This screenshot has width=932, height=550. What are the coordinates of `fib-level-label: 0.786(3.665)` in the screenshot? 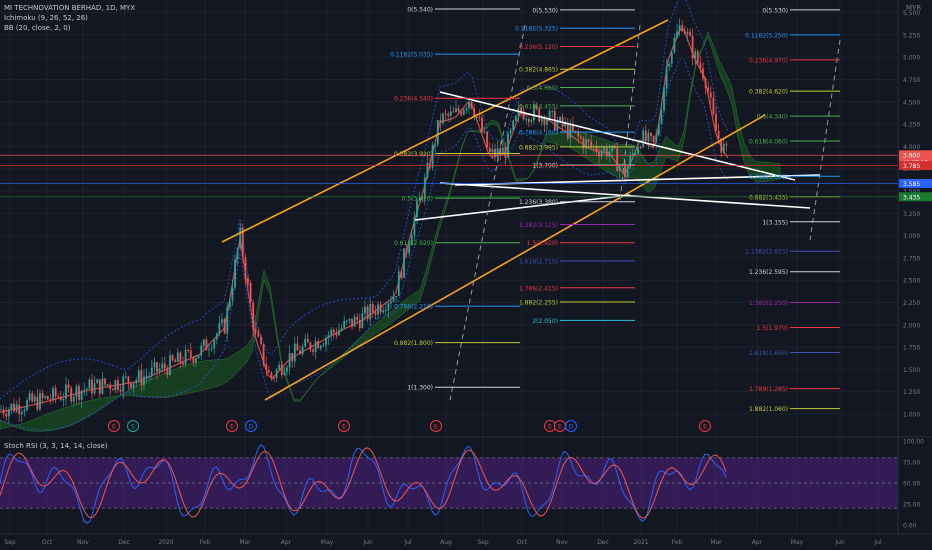 It's located at (768, 177).